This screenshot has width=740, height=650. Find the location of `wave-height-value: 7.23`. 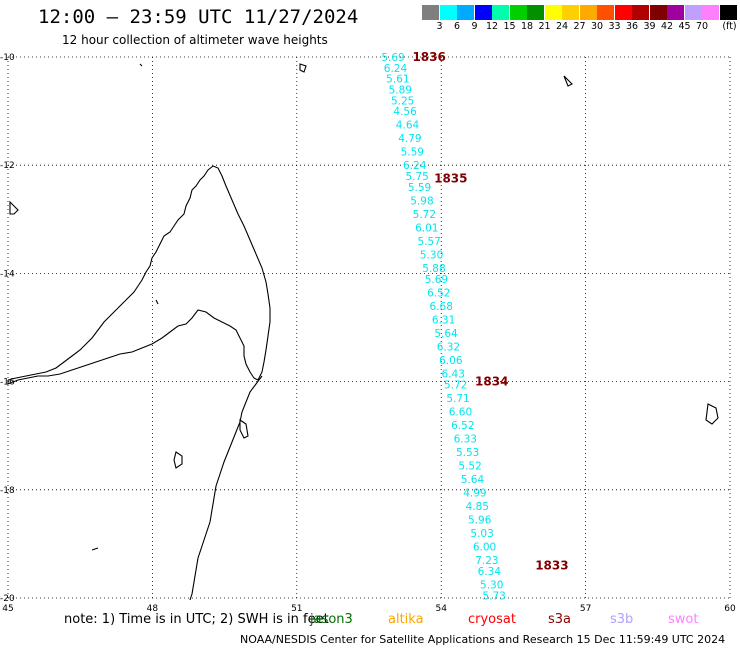

wave-height-value: 7.23 is located at coordinates (486, 561).